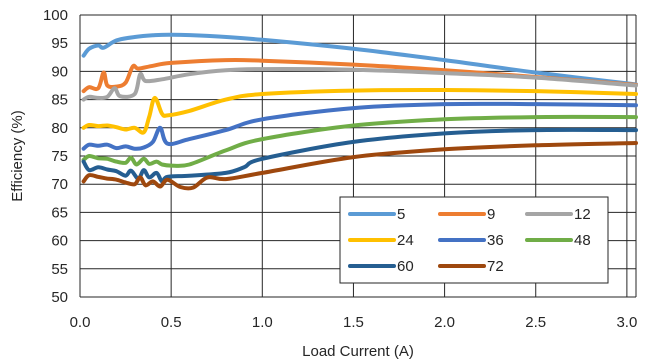  Describe the element at coordinates (55, 15) in the screenshot. I see `y-tick-label: 100` at that location.